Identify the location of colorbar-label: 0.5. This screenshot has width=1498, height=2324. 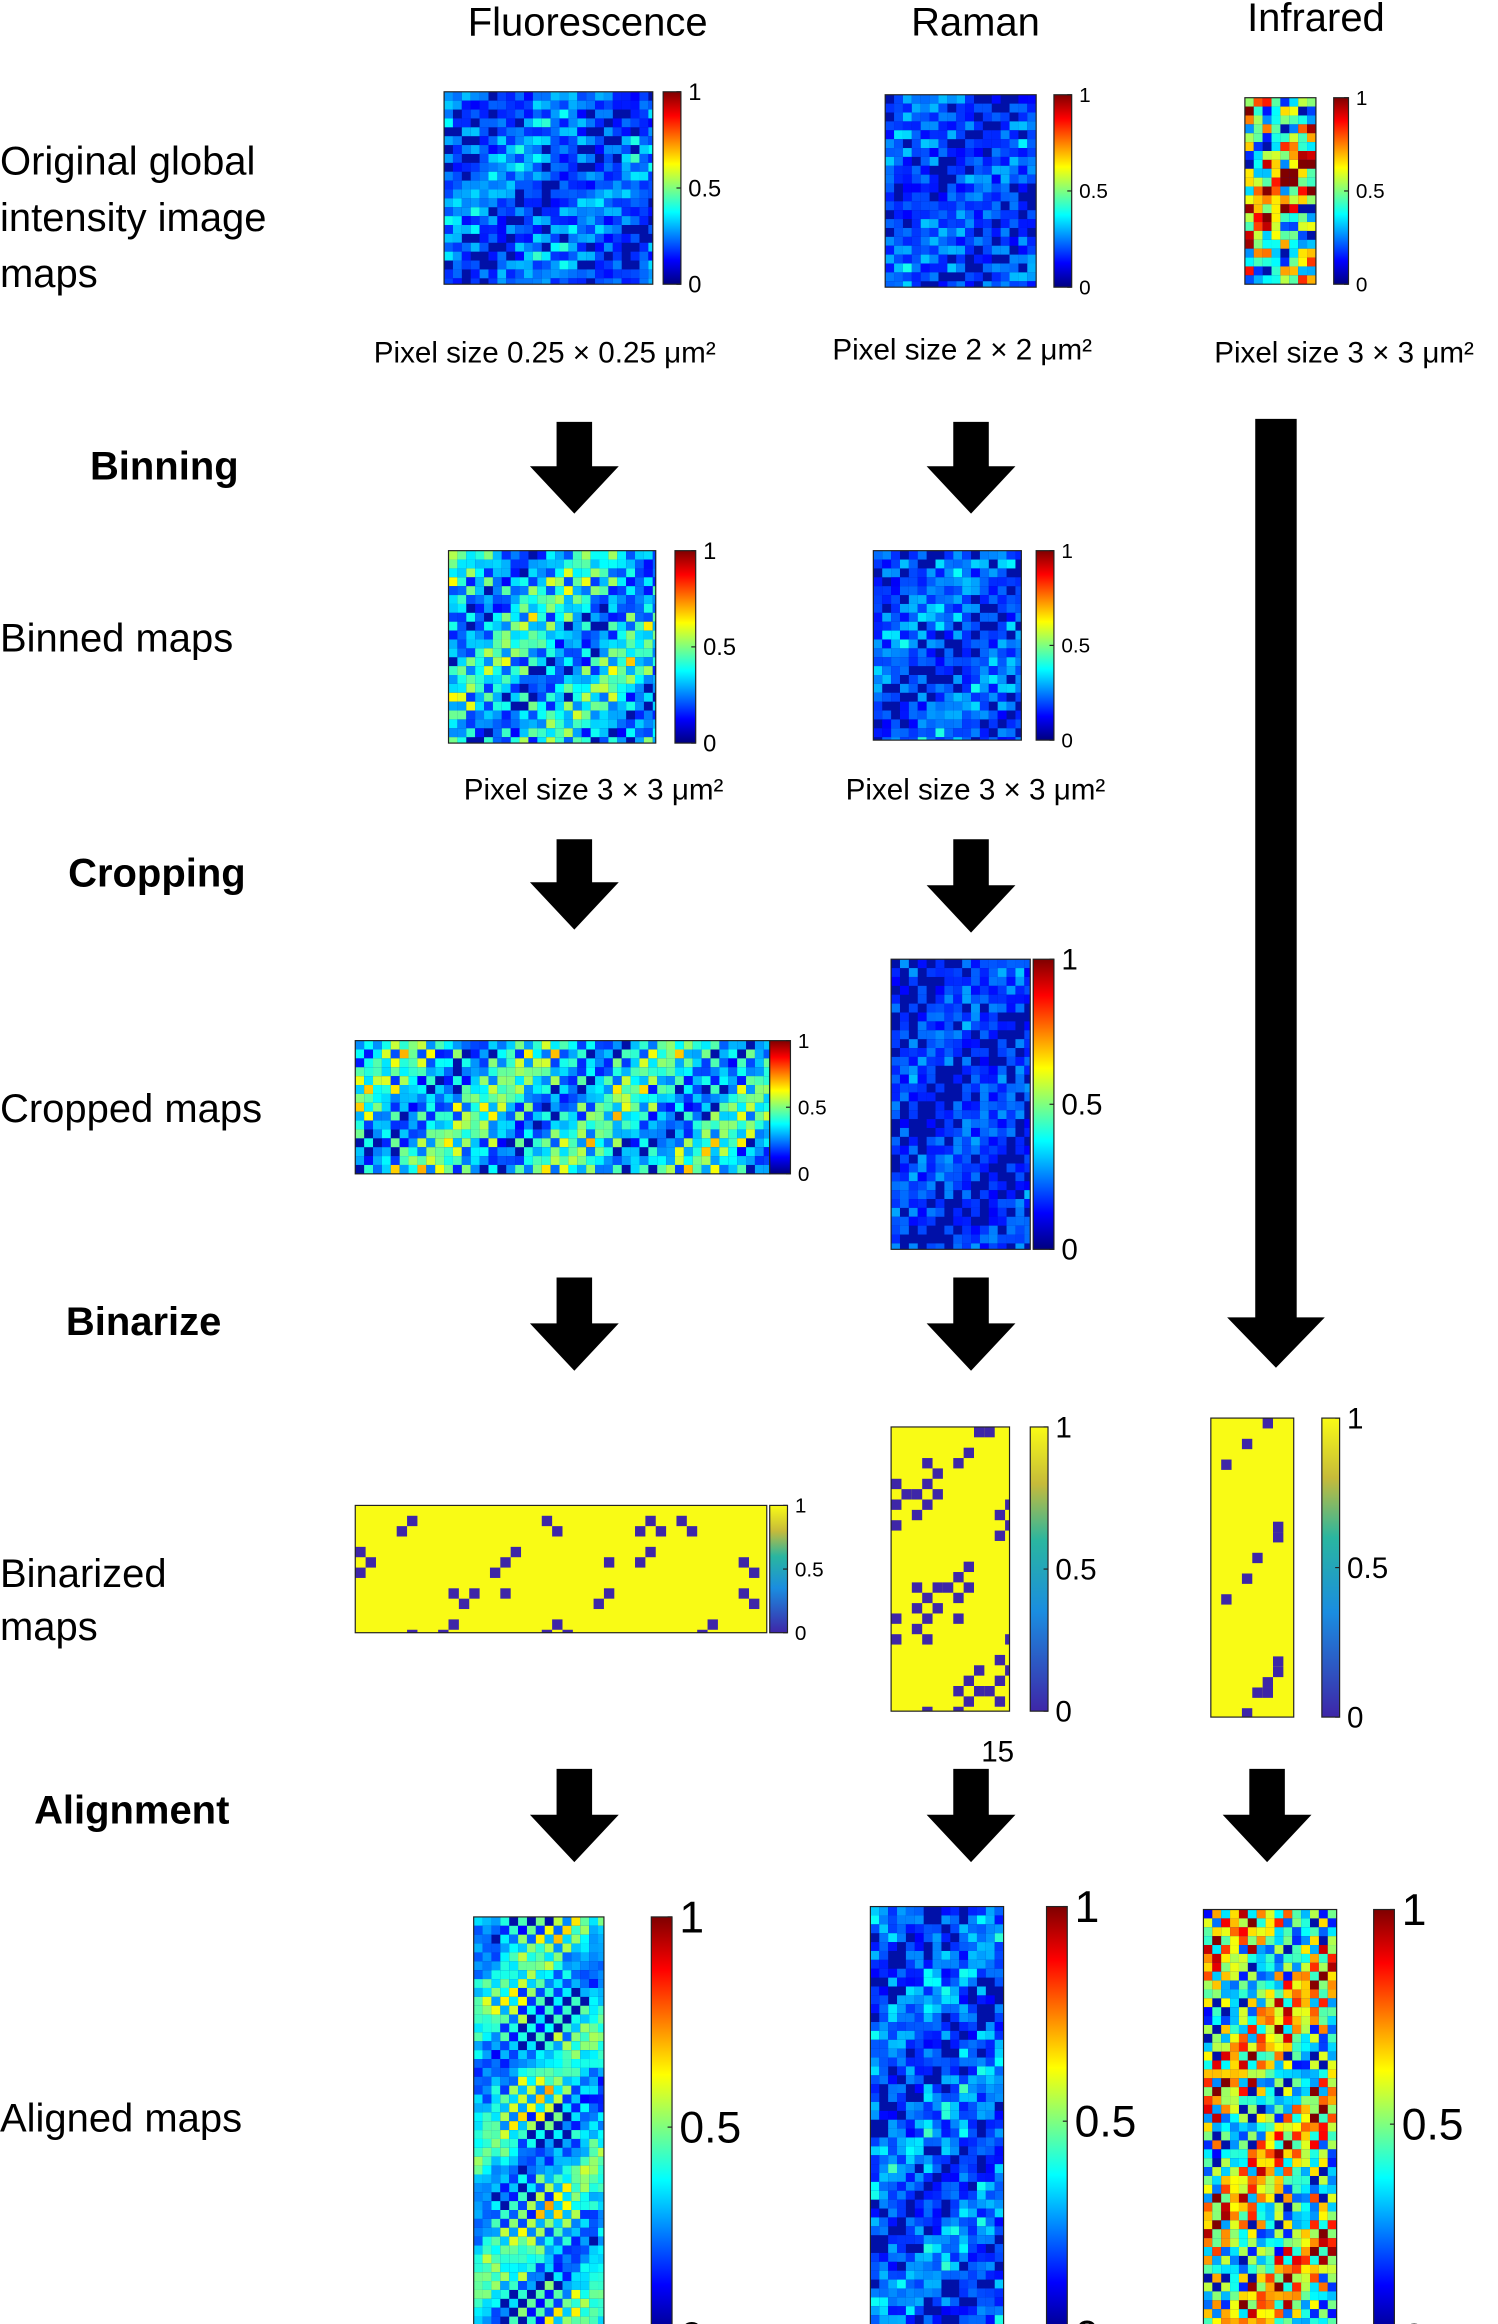
(719, 648).